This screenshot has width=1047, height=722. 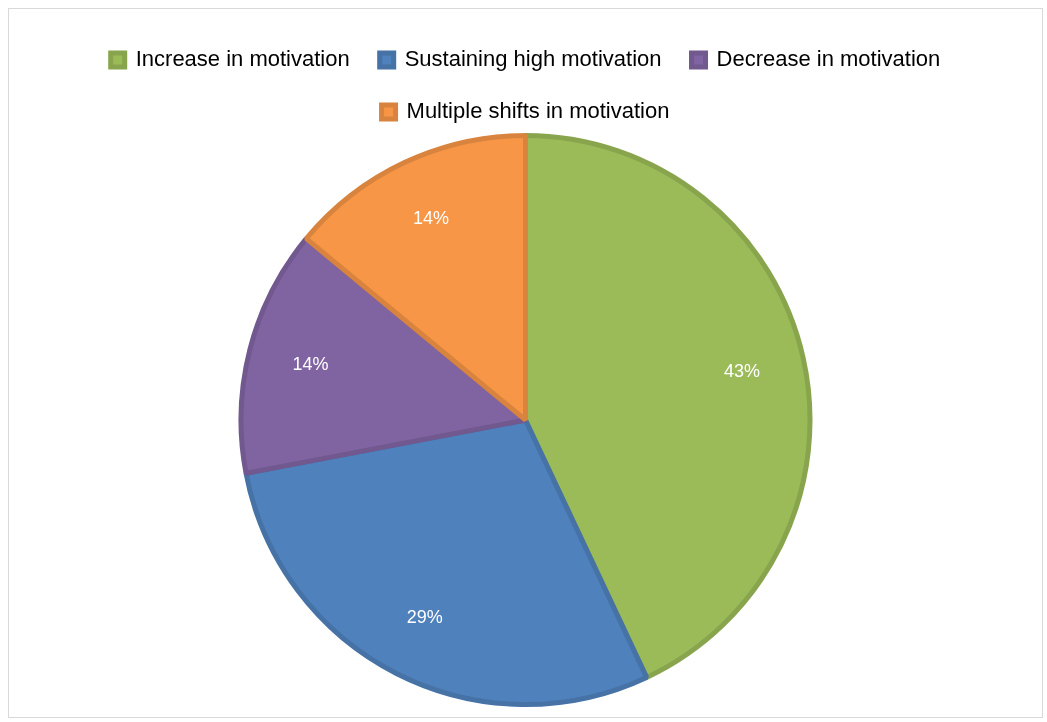 What do you see at coordinates (424, 616) in the screenshot?
I see `data-label: 29%` at bounding box center [424, 616].